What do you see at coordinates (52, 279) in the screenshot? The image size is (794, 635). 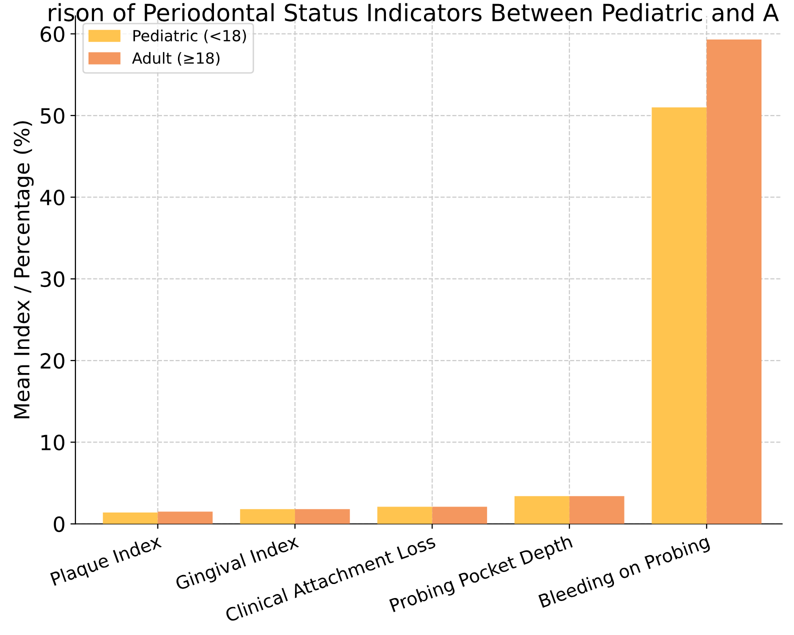 I see `y-tick-label: 30` at bounding box center [52, 279].